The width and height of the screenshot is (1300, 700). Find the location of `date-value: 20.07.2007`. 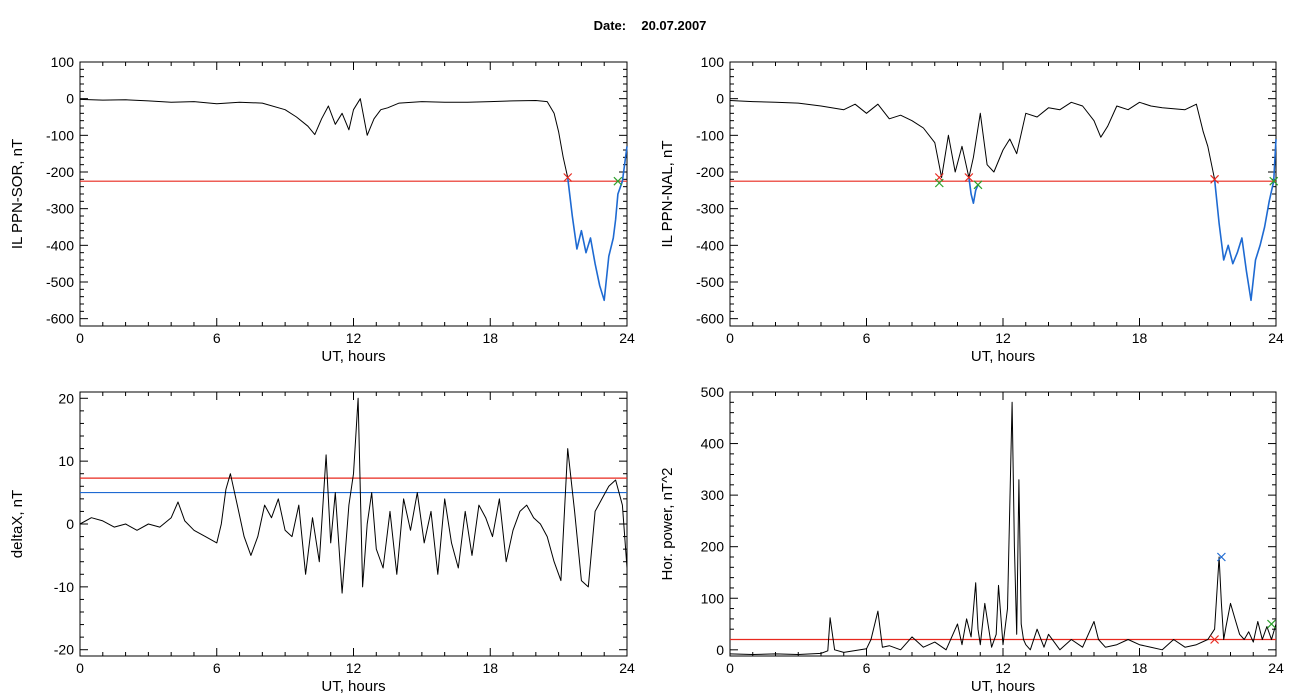

date-value: 20.07.2007 is located at coordinates (674, 25).